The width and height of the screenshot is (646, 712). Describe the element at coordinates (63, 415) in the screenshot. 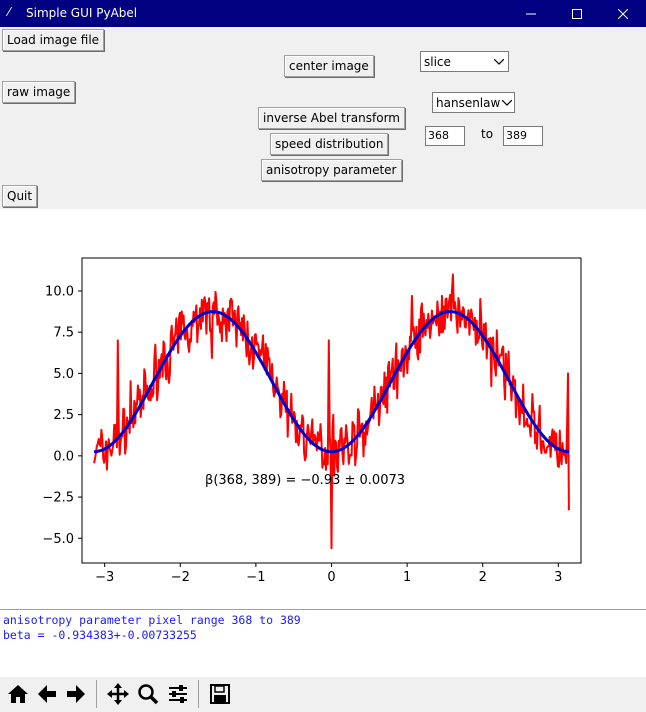

I see `y-tick-label: 2.5` at that location.